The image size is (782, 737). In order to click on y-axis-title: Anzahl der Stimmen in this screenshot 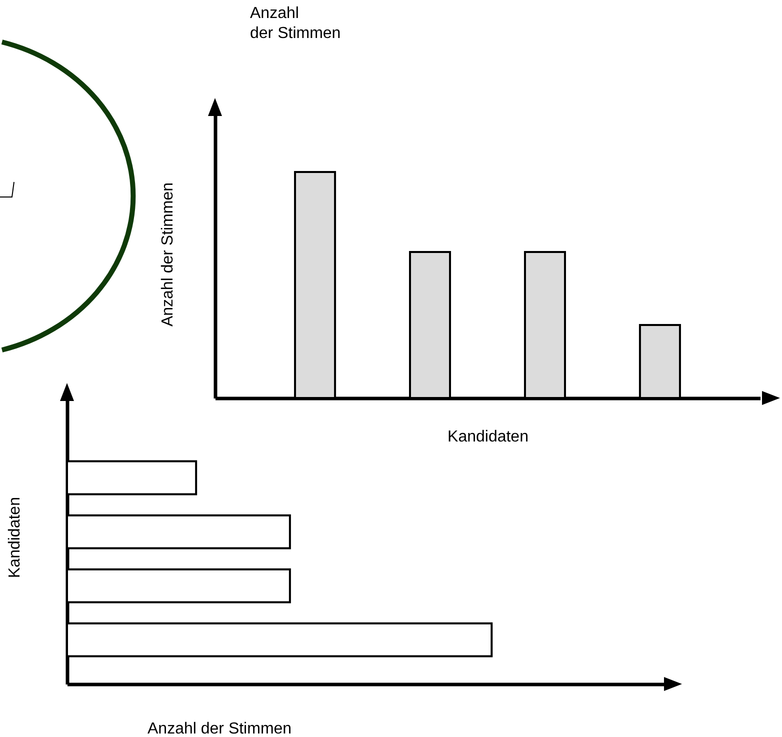, I will do `click(168, 254)`.